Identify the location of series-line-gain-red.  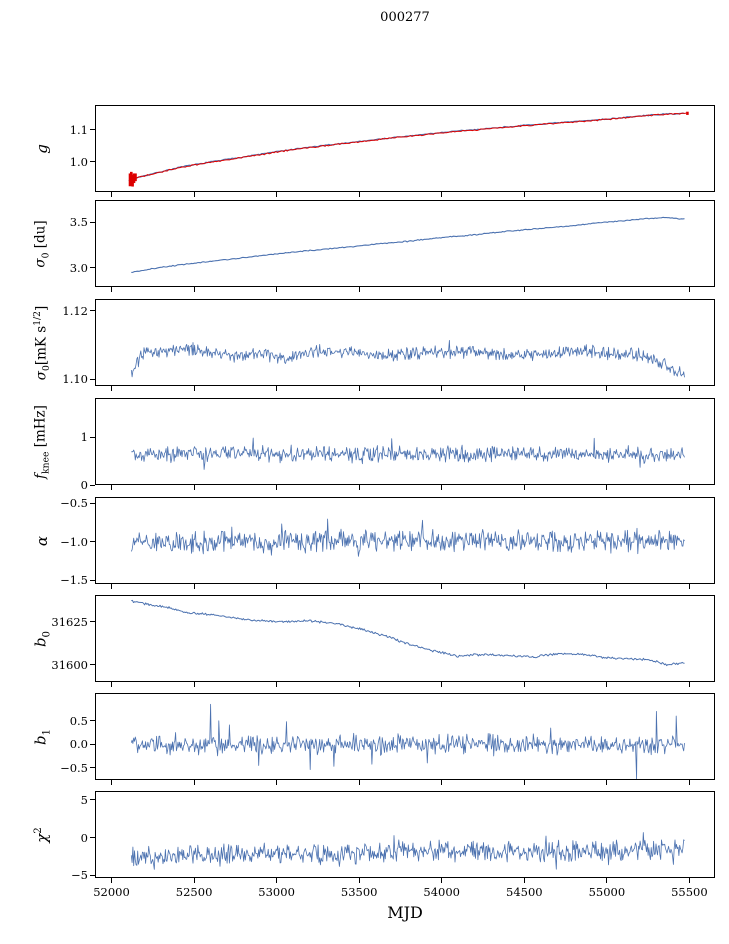
(408, 146).